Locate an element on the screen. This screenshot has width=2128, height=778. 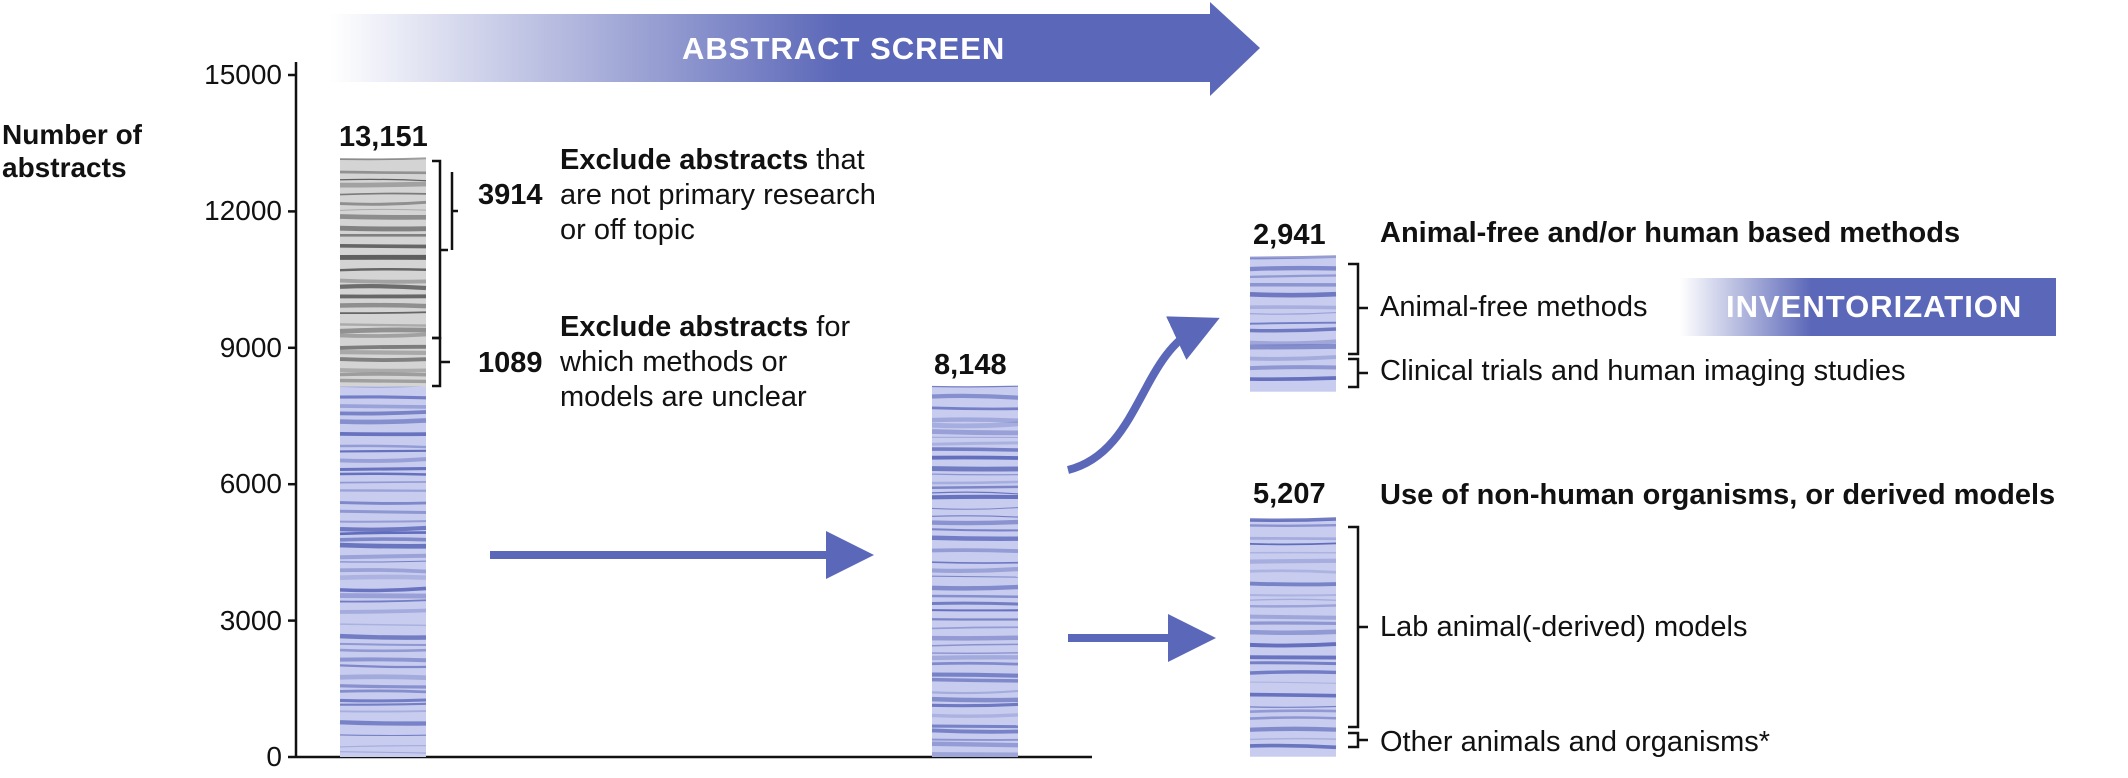
exclusion-count-3914: 3914 is located at coordinates (510, 195).